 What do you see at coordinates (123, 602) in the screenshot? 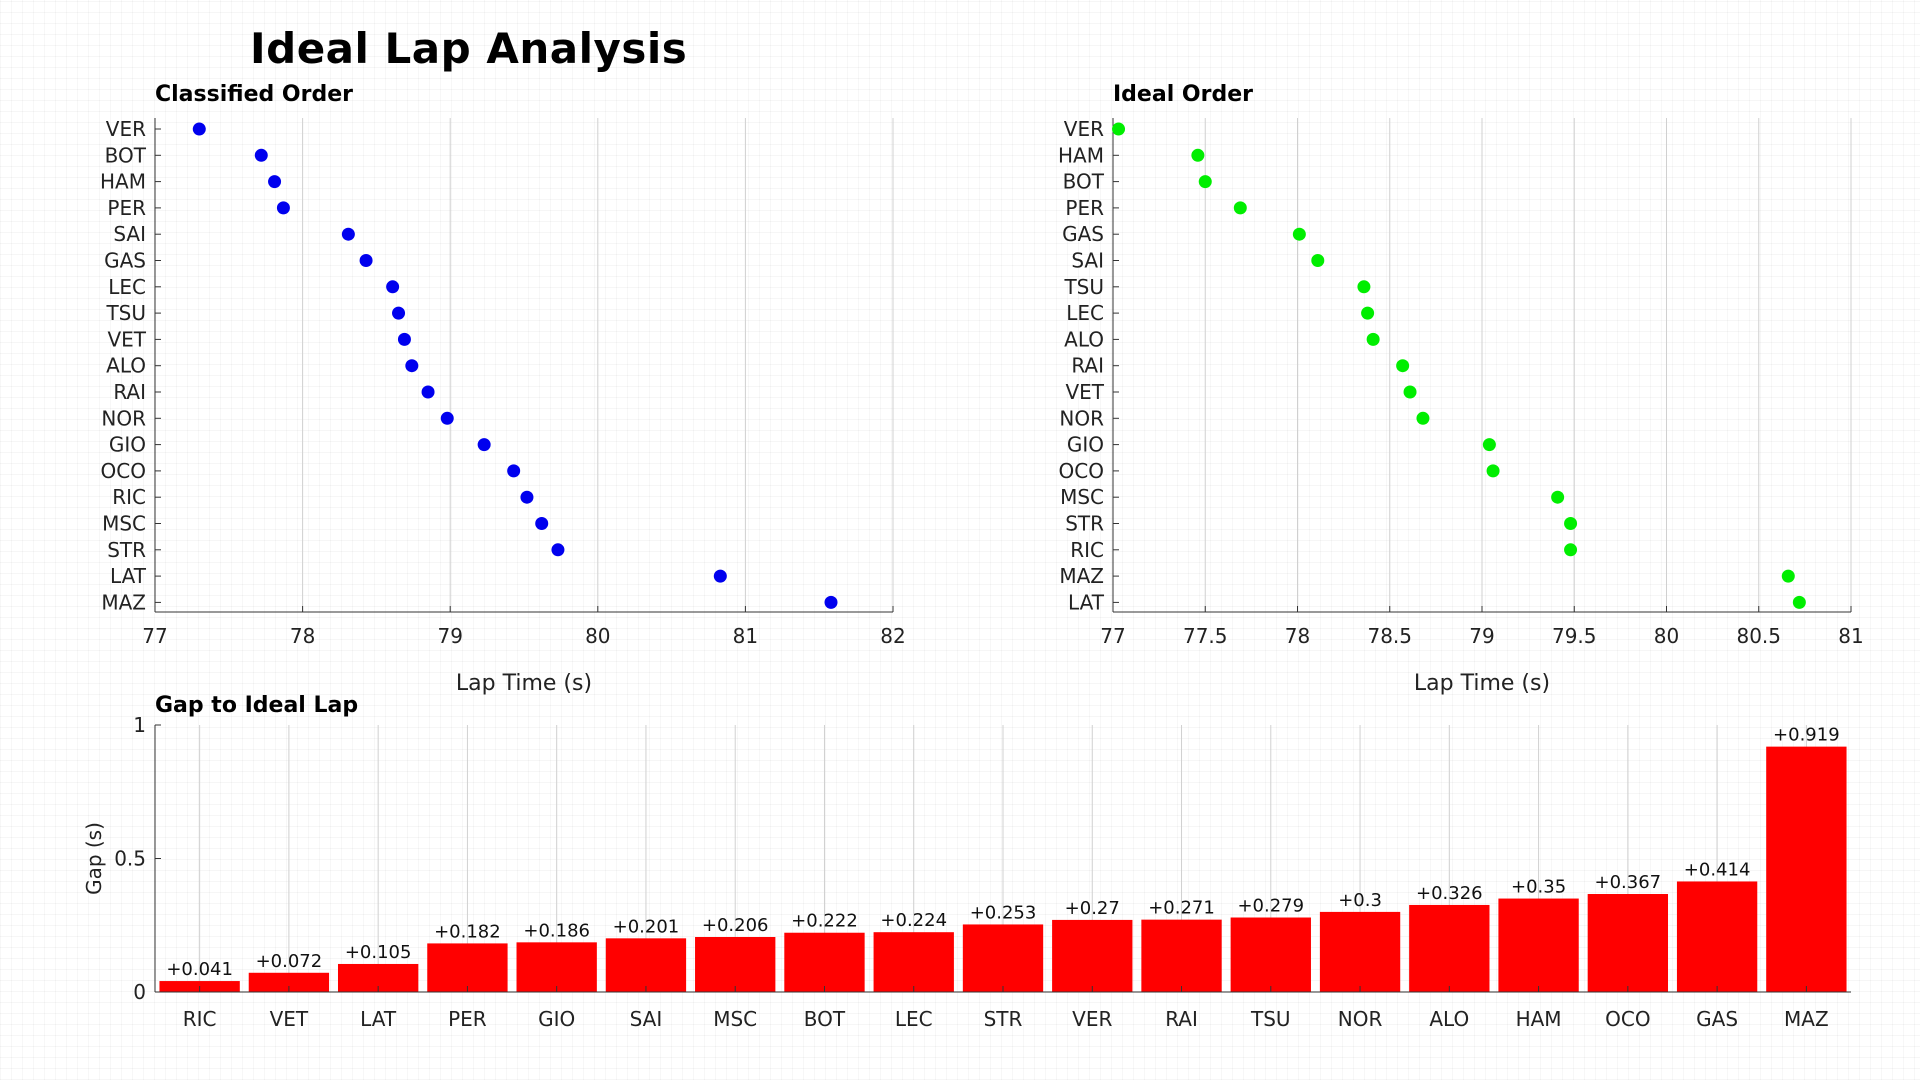
I see `y-tick-label: MAZ` at bounding box center [123, 602].